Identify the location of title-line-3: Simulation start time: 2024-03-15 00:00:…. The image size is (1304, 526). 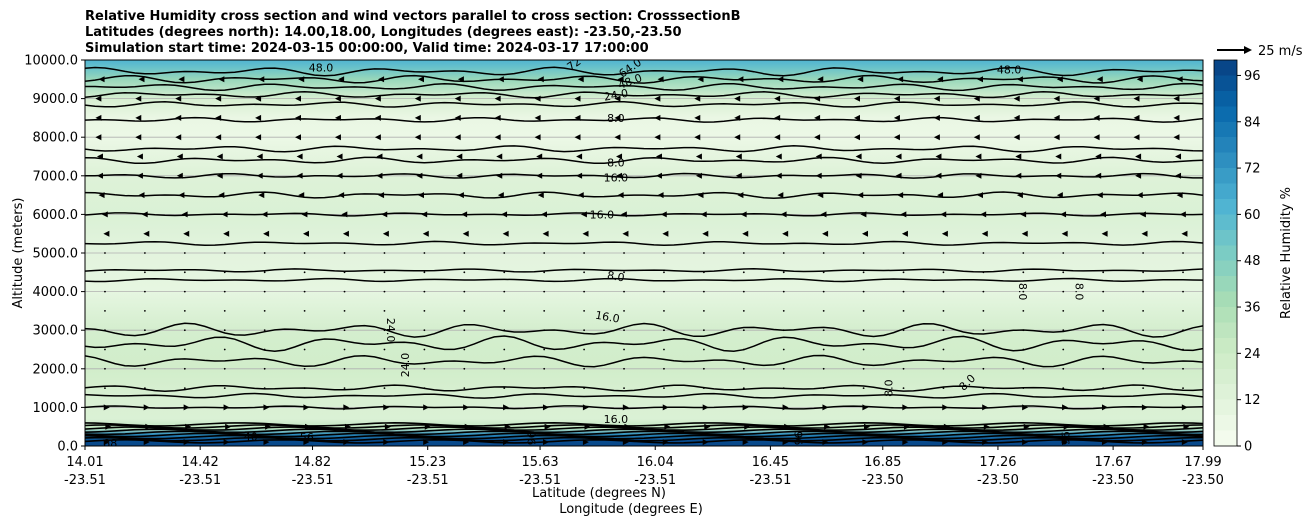
(367, 48).